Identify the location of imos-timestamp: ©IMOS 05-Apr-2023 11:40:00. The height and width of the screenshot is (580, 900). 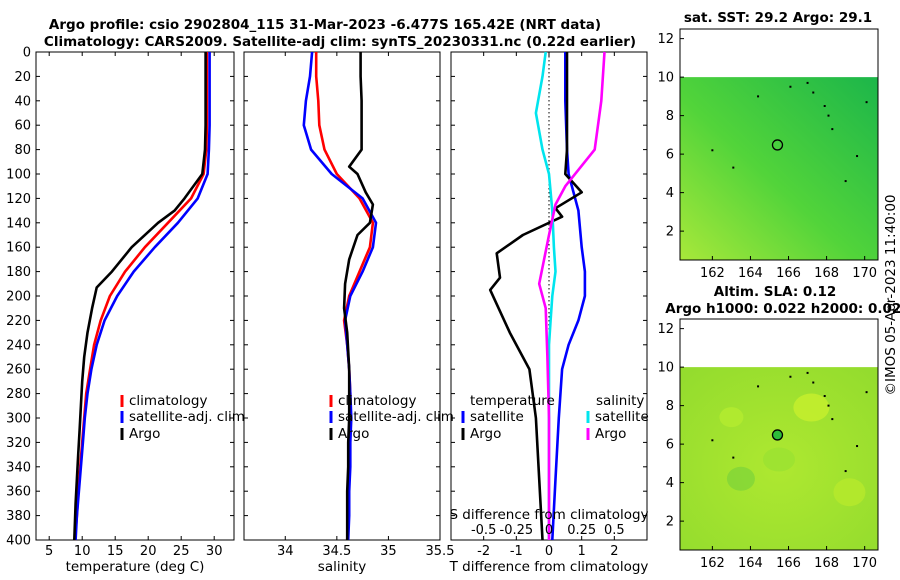
(891, 294).